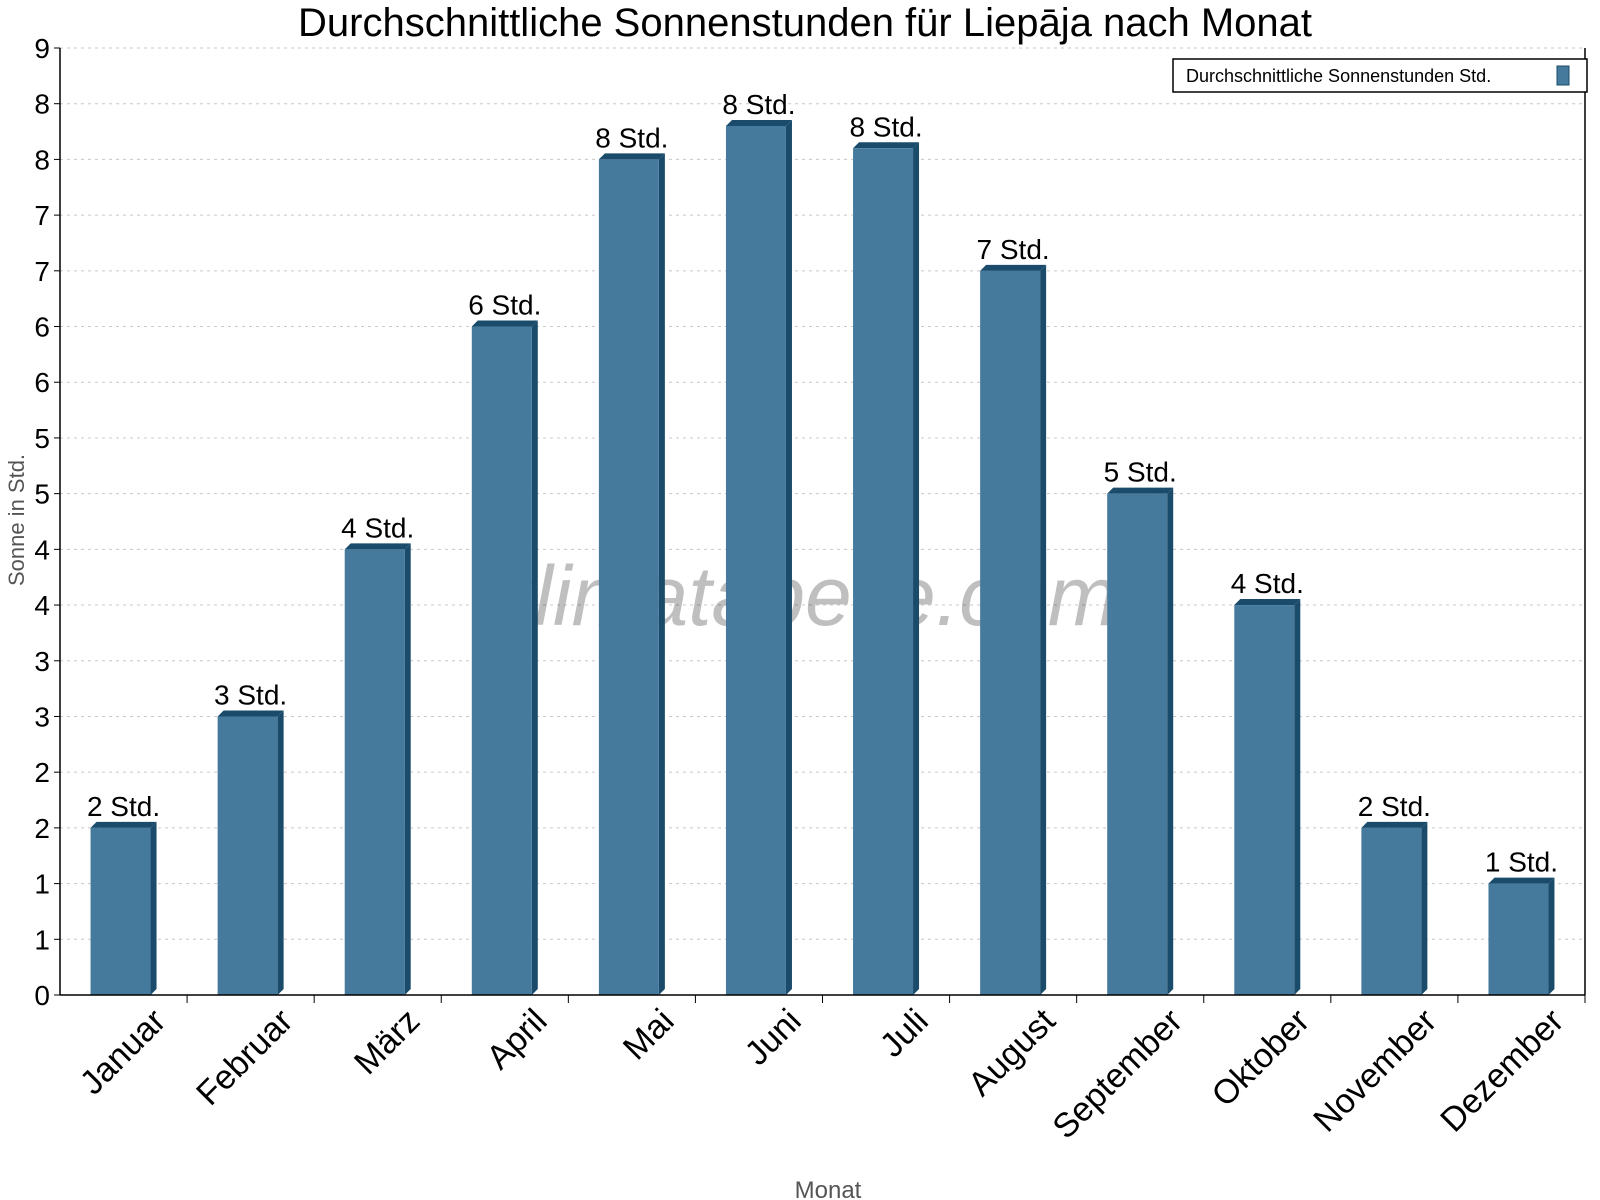 This screenshot has height=1200, width=1600. Describe the element at coordinates (42, 995) in the screenshot. I see `y-tick-label: 0` at that location.